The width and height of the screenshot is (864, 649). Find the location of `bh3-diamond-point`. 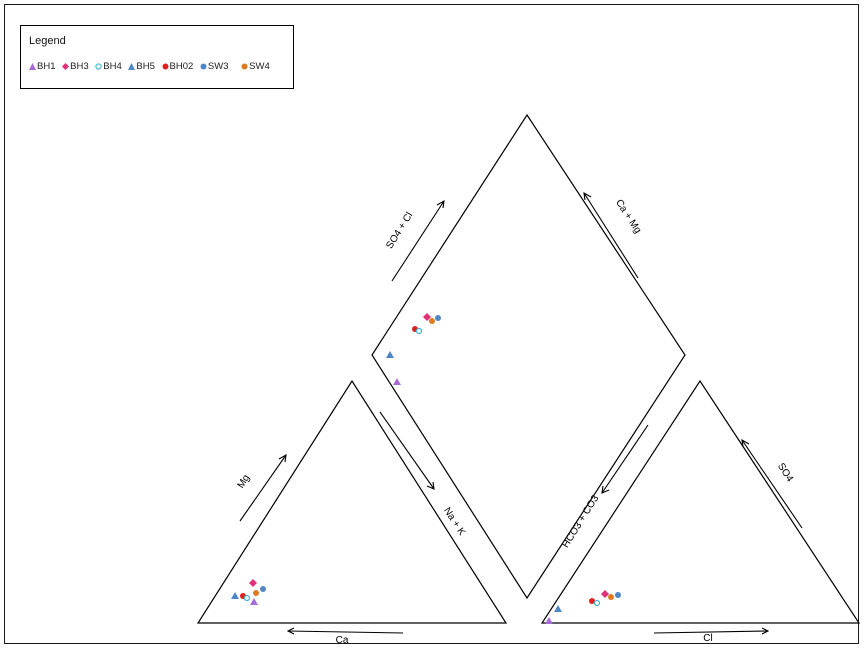

bh3-diamond-point is located at coordinates (427, 317).